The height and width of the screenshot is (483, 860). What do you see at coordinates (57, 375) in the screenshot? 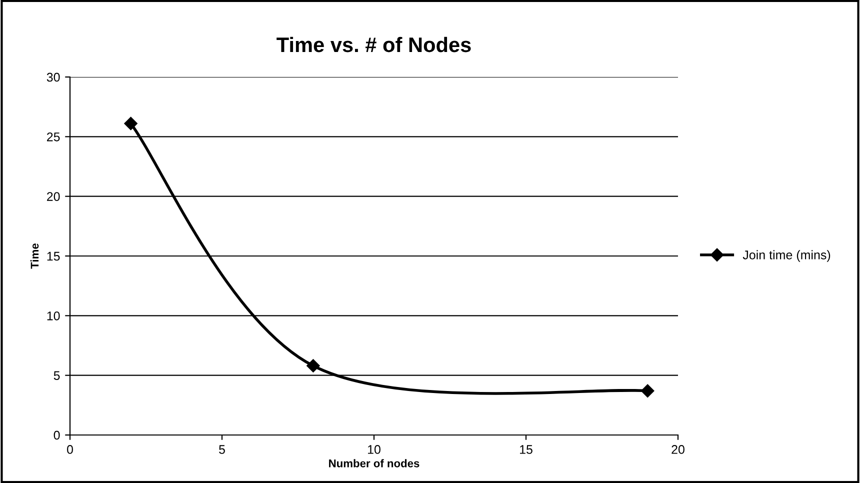
I see `y-tick-label: 5` at bounding box center [57, 375].